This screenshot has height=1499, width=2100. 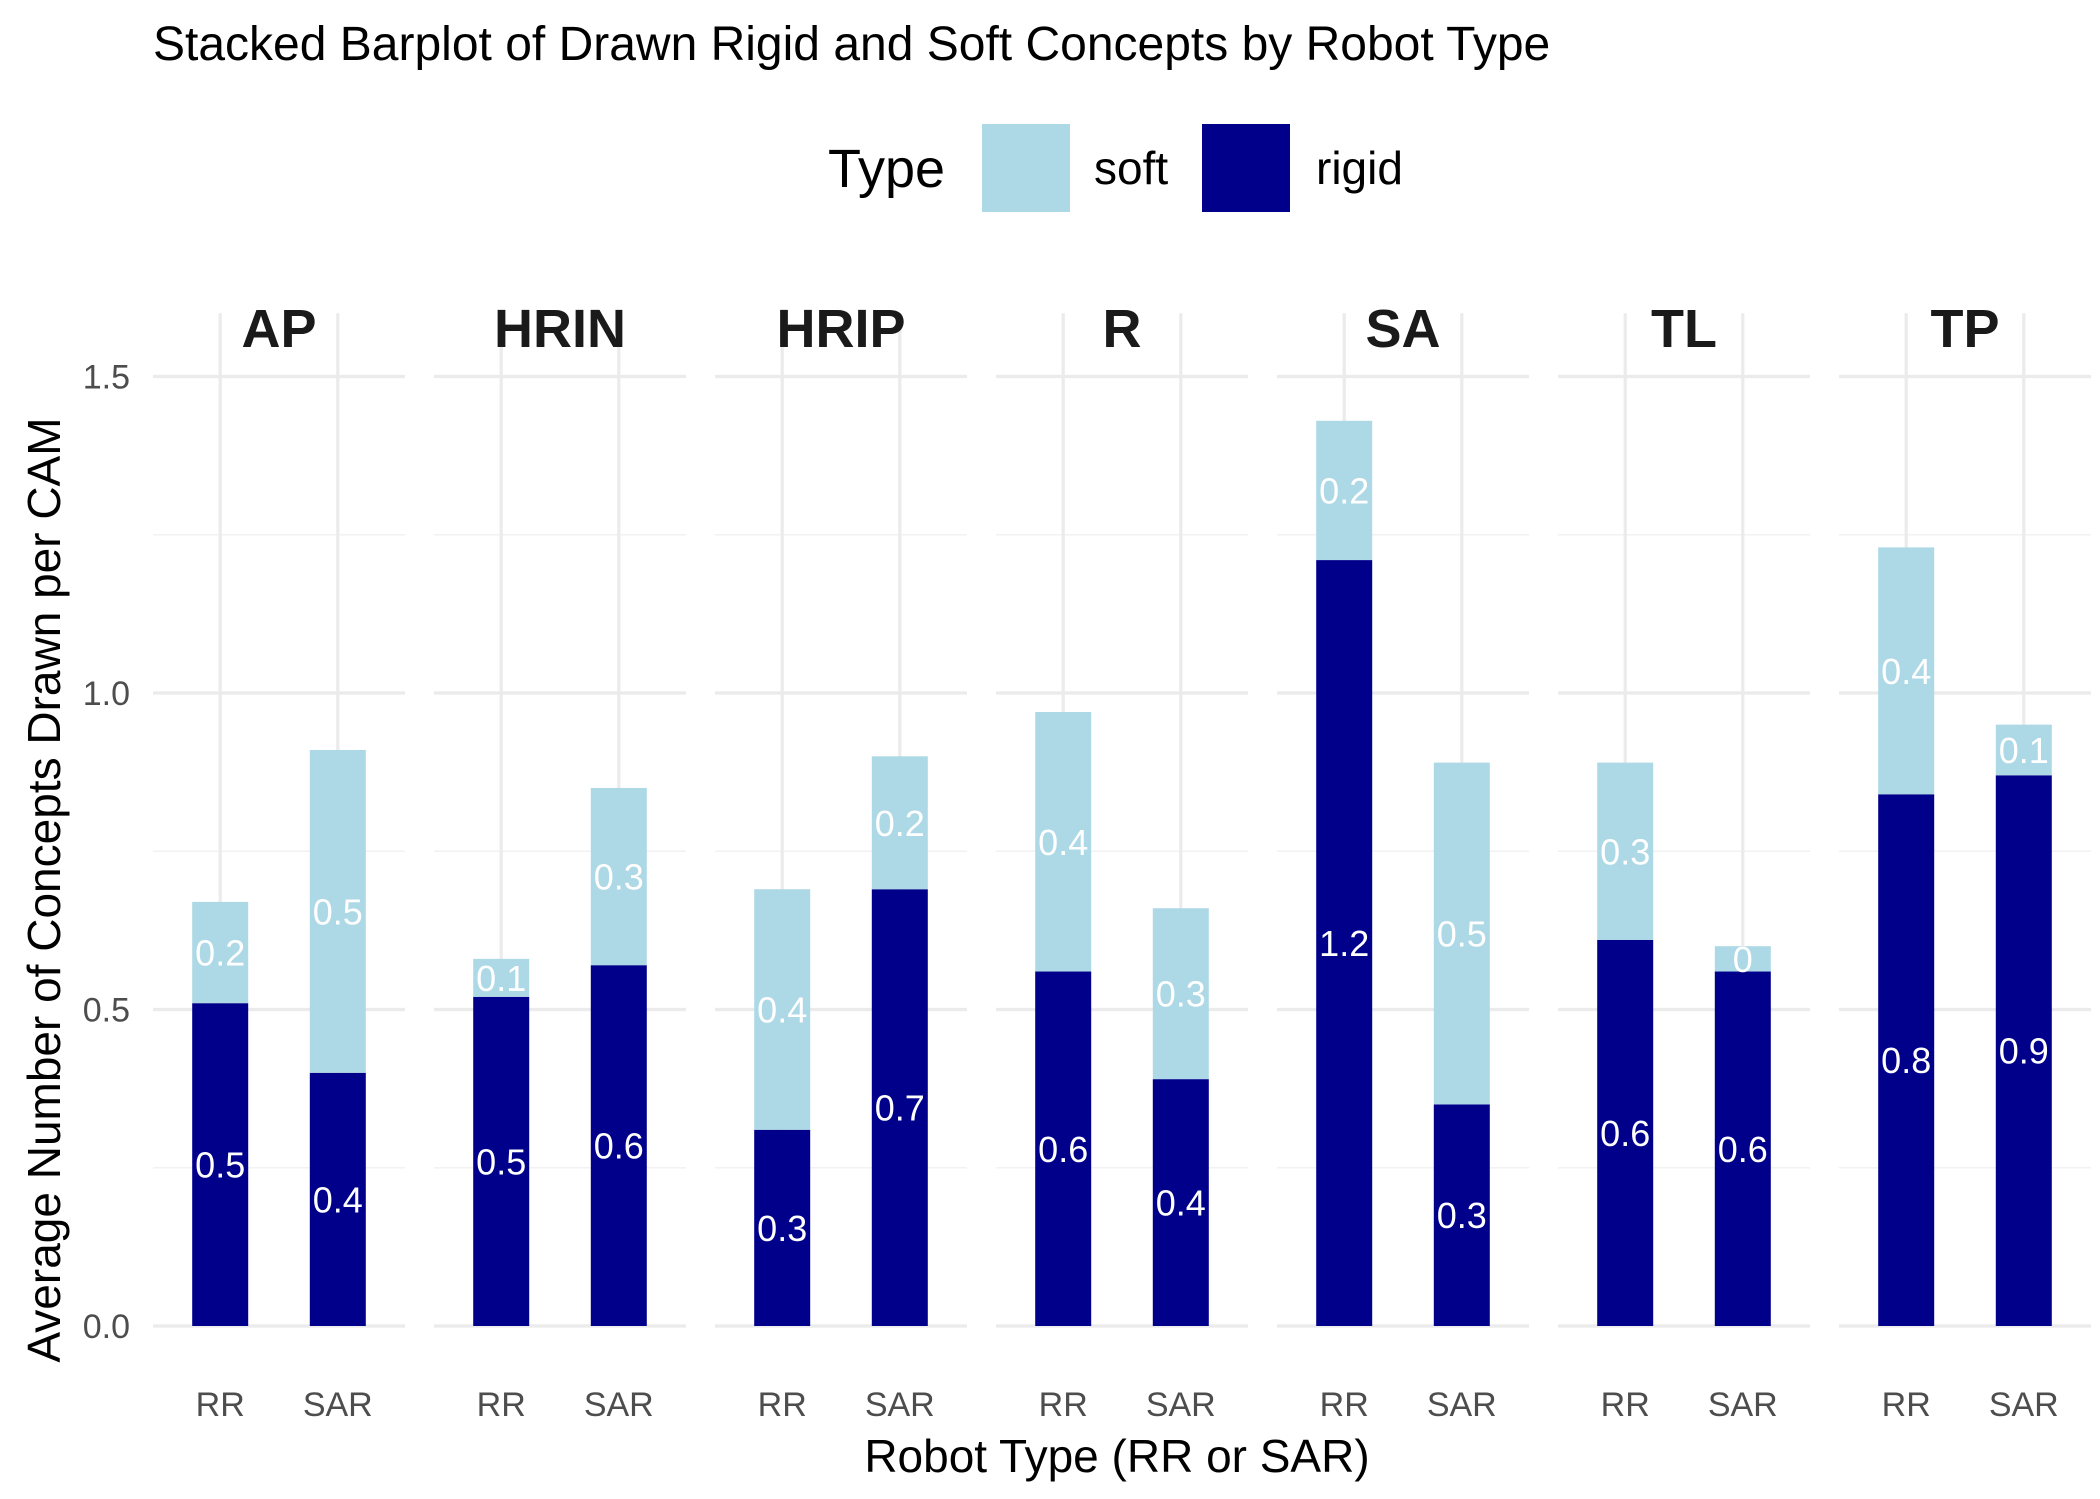 What do you see at coordinates (278, 329) in the screenshot?
I see `facet-label-ap: AP` at bounding box center [278, 329].